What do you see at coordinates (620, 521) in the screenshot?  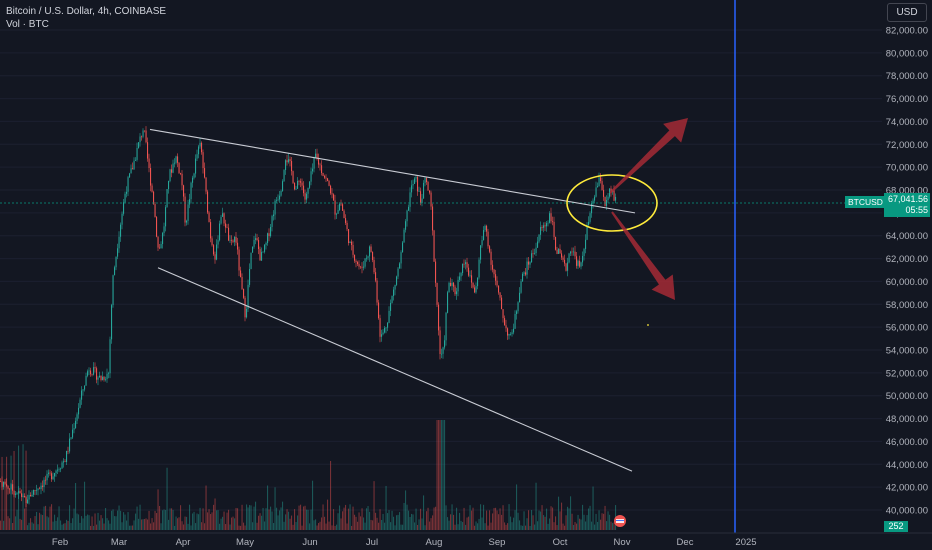 I see `flag-icon` at bounding box center [620, 521].